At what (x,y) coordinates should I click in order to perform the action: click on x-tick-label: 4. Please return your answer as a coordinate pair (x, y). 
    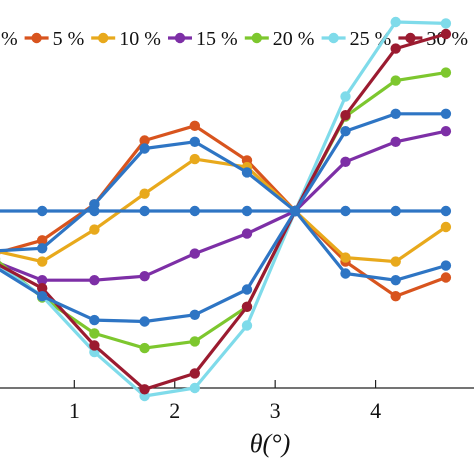
    Looking at the image, I should click on (375, 410).